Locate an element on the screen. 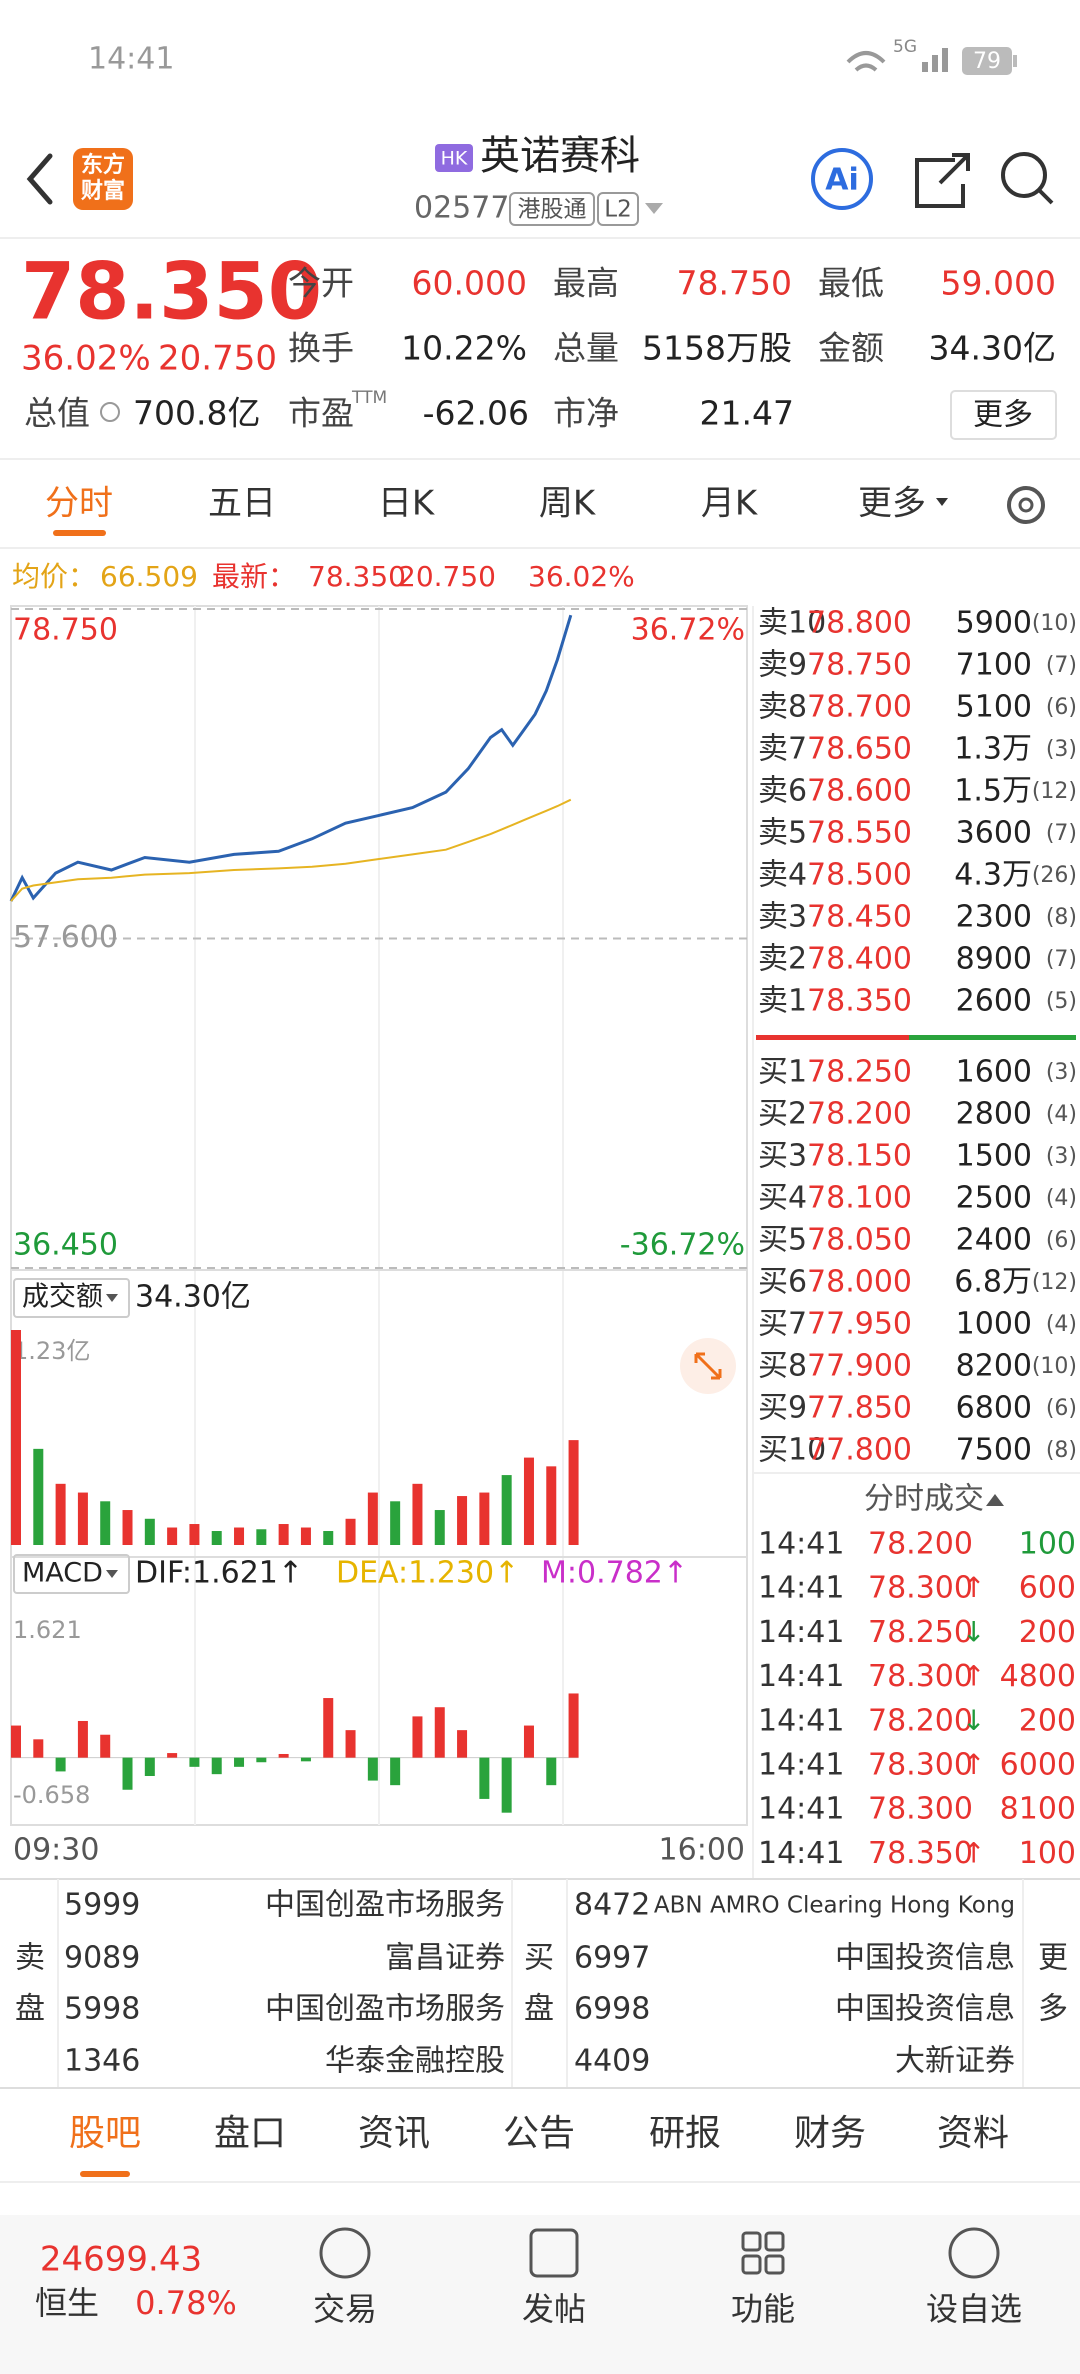  footer-action: 发帖 is located at coordinates (554, 2309).